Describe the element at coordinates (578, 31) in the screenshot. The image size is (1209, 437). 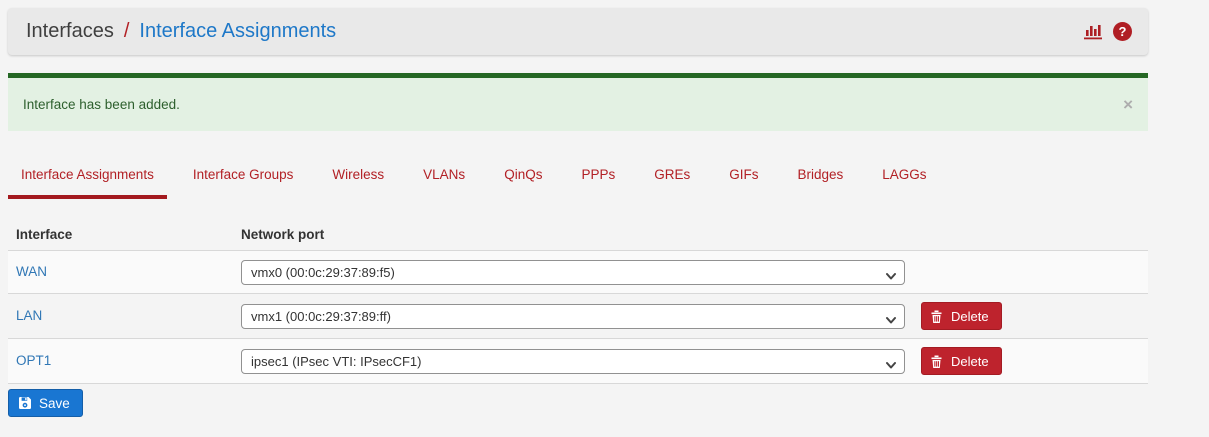
I see `breadcrumb-bar: Interfaces / Interface Assignments ?` at that location.